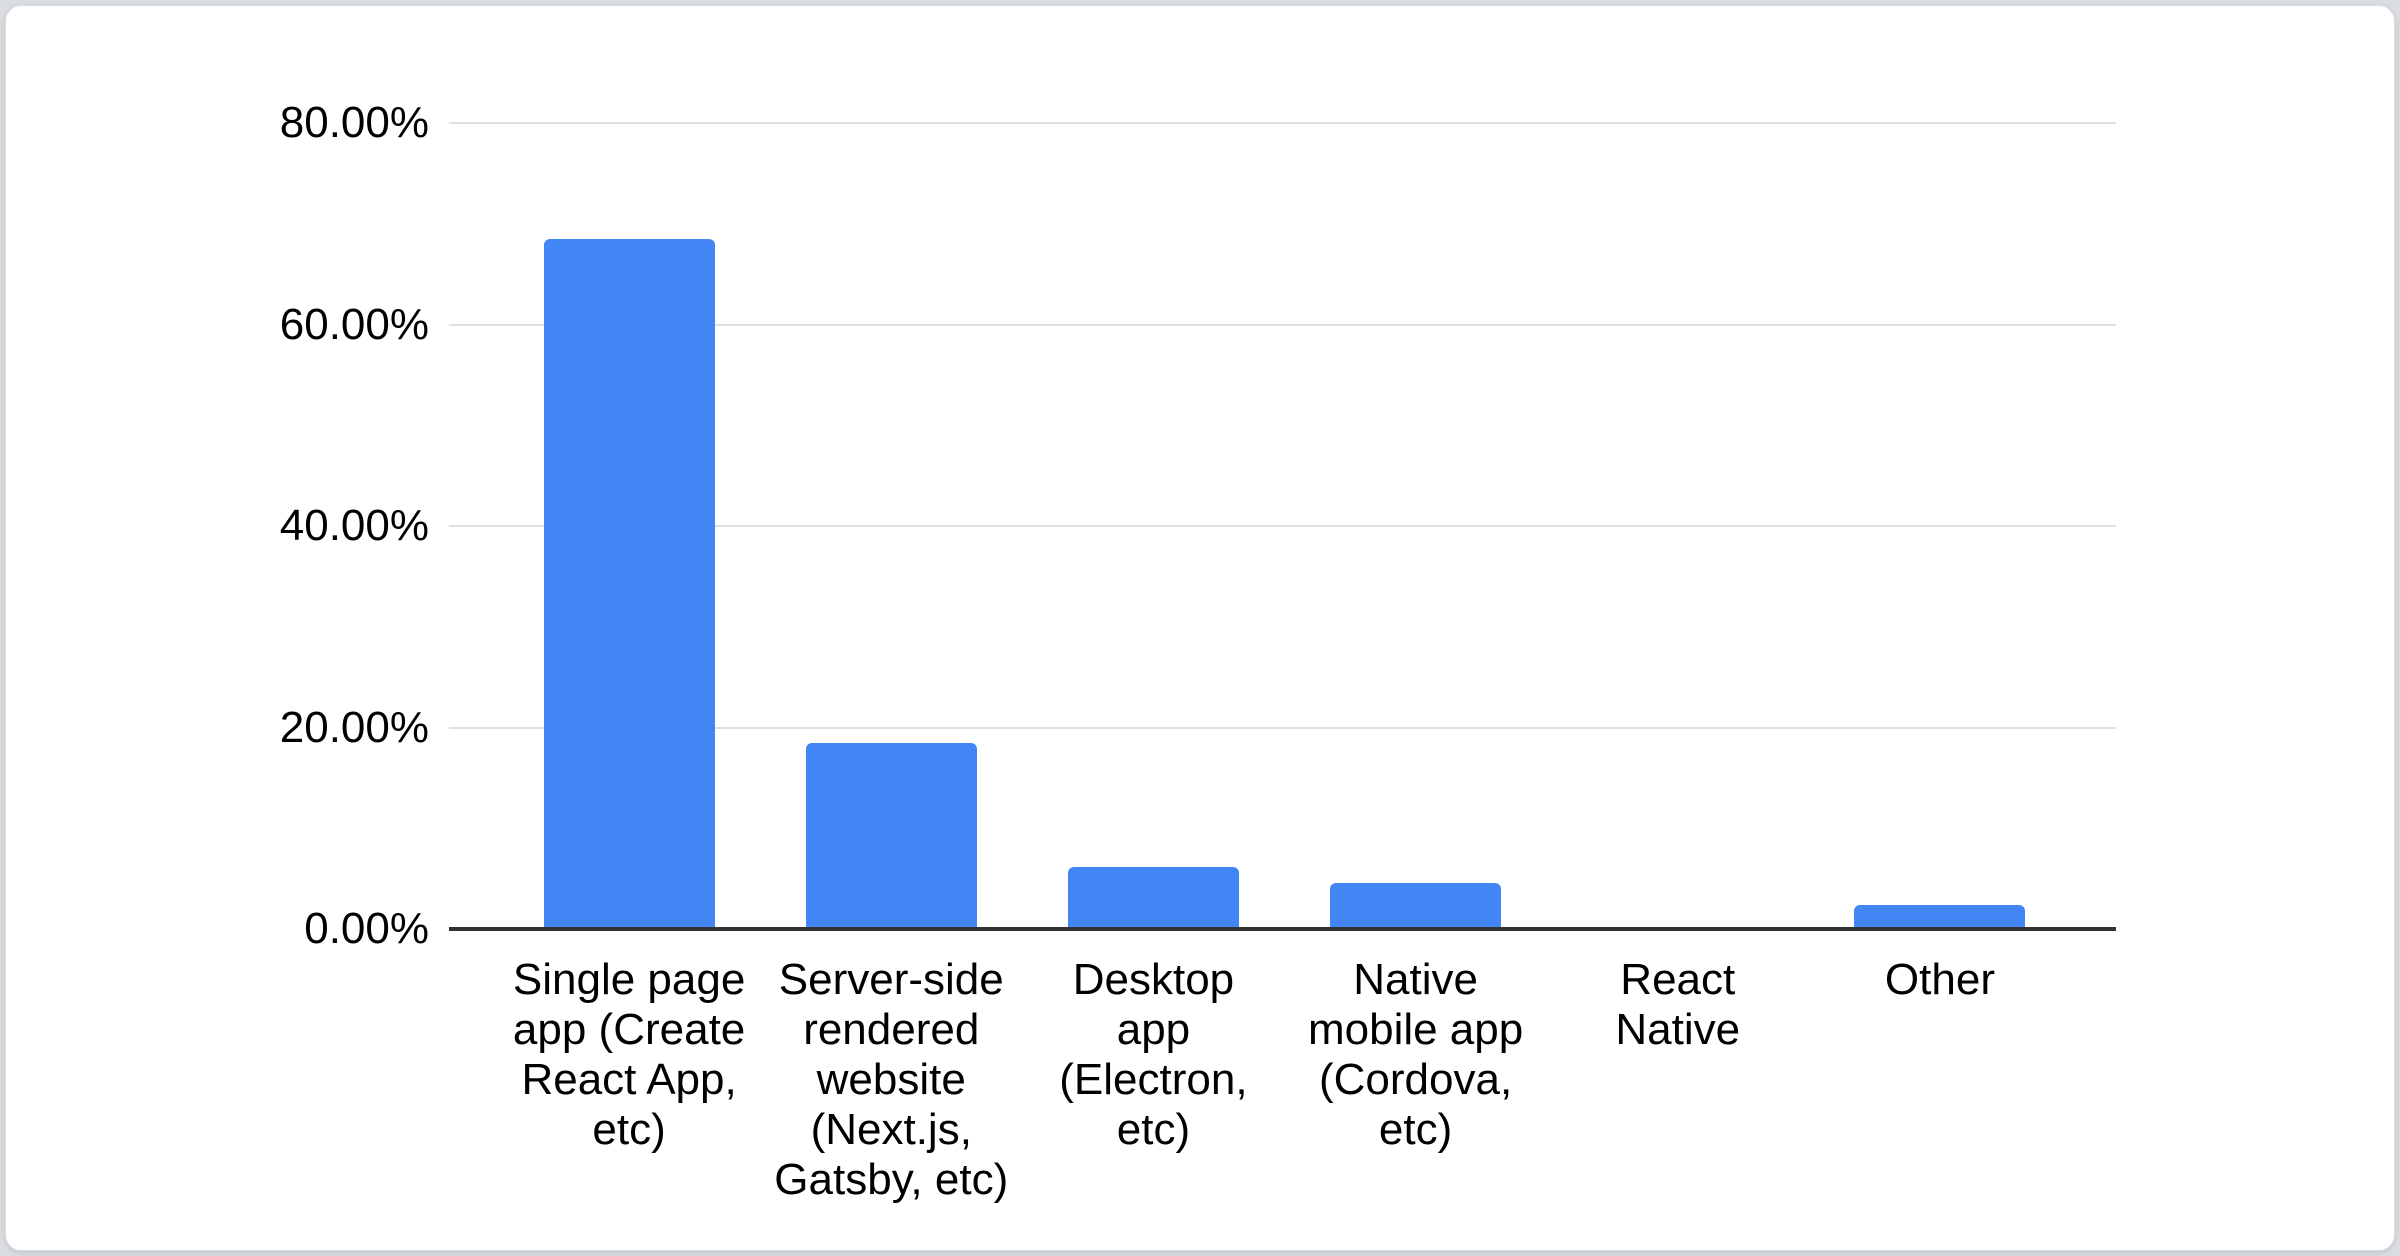 This screenshot has height=1256, width=2400. I want to click on y-tick-label-20: 20.00%, so click(354, 727).